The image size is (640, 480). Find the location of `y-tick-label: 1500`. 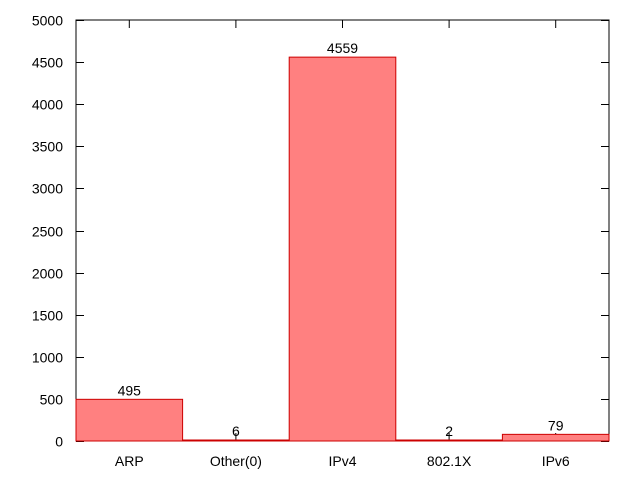

y-tick-label: 1500 is located at coordinates (47, 316).